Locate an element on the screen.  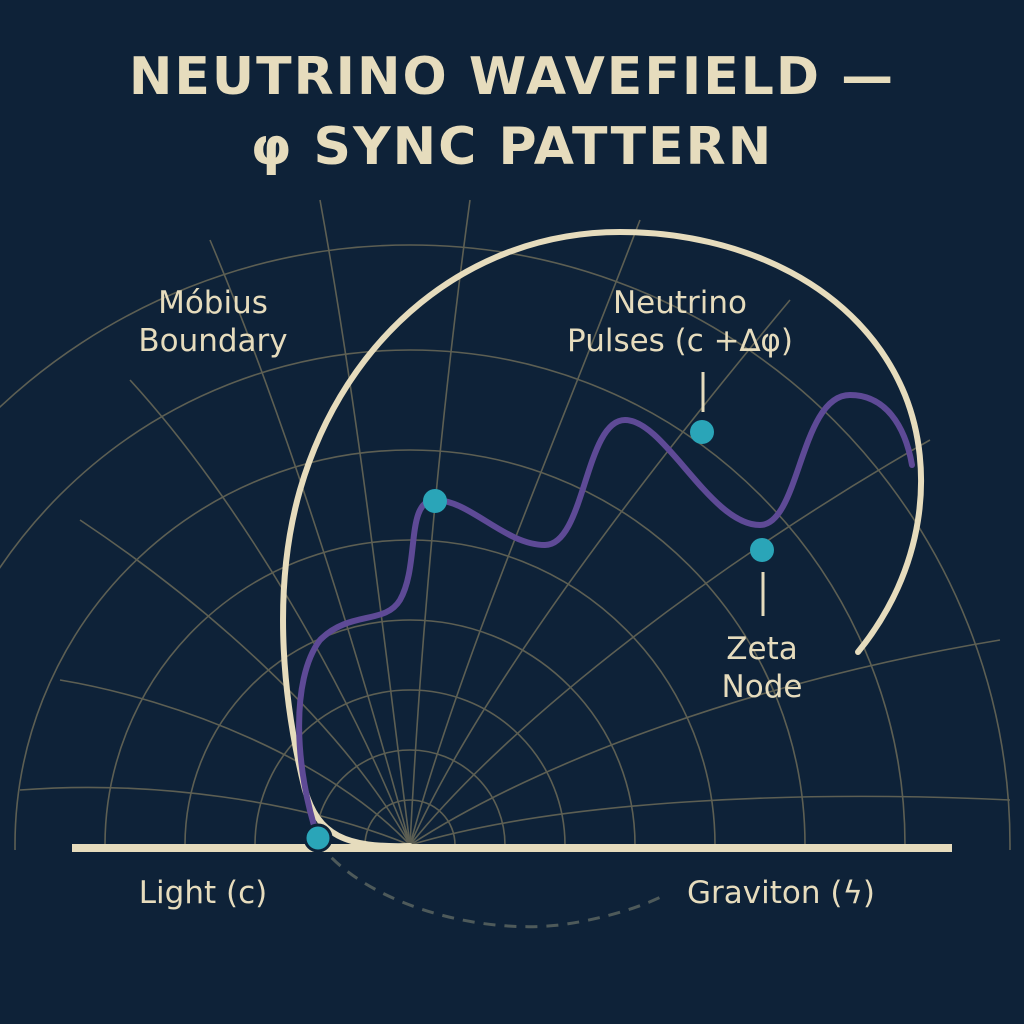
light-label: Light (c) is located at coordinates (203, 893).